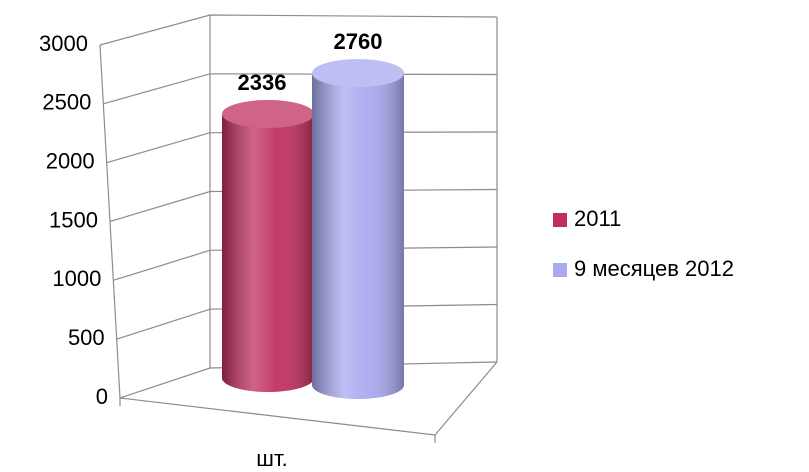 The image size is (809, 472). What do you see at coordinates (73, 219) in the screenshot?
I see `y-tick-label: 1500` at bounding box center [73, 219].